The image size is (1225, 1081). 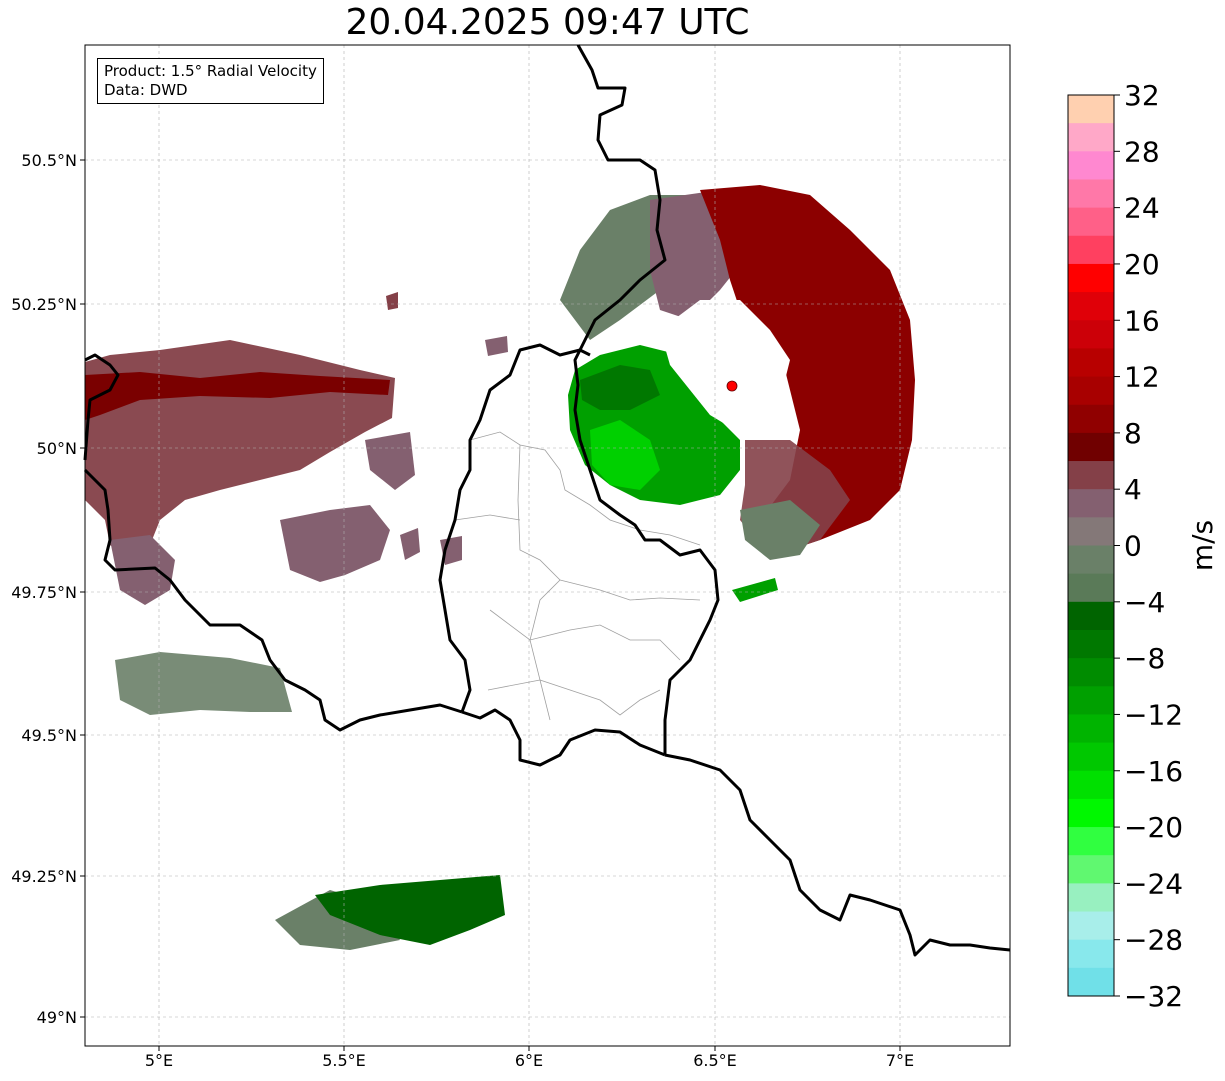 What do you see at coordinates (1153, 827) in the screenshot?
I see `colorbar-tick-label: −20` at bounding box center [1153, 827].